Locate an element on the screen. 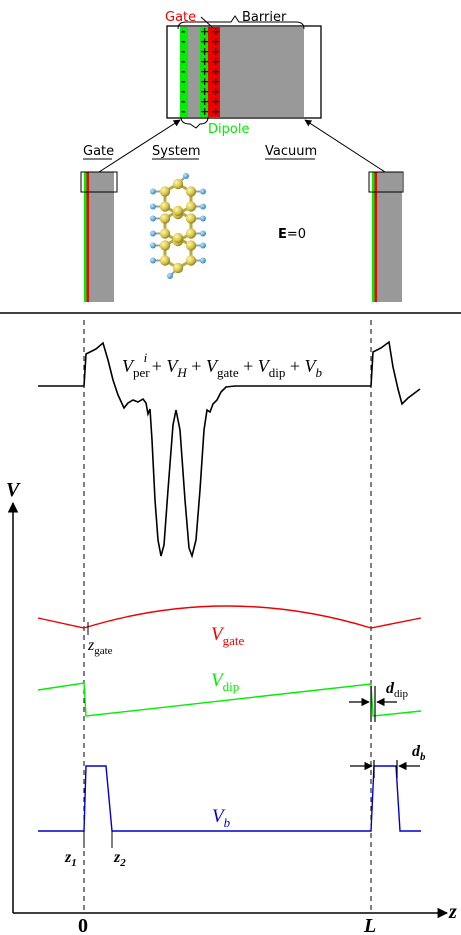  zoom-white-left is located at coordinates (174, 72).